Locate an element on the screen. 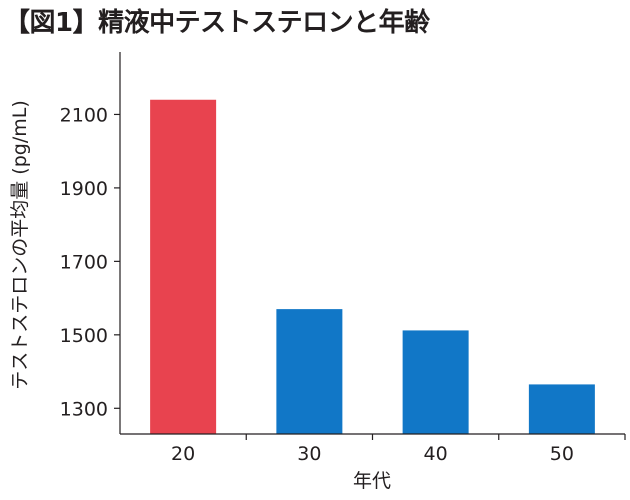 This screenshot has width=630, height=500. x-tick-label: 30 is located at coordinates (309, 454).